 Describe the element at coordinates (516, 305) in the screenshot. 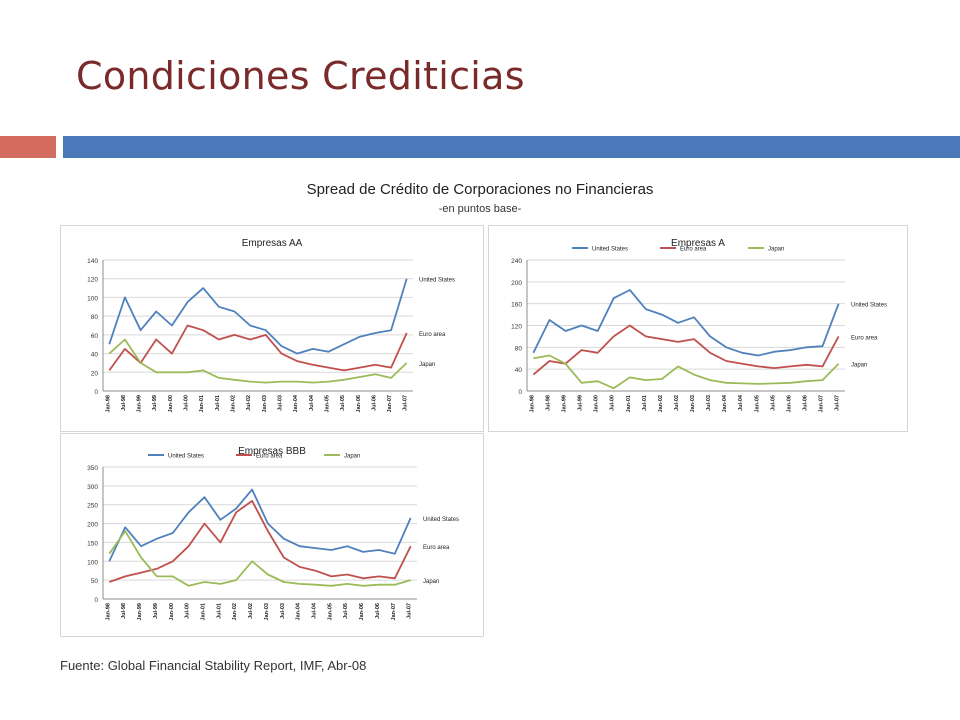

I see `y-tick-label: 160` at that location.